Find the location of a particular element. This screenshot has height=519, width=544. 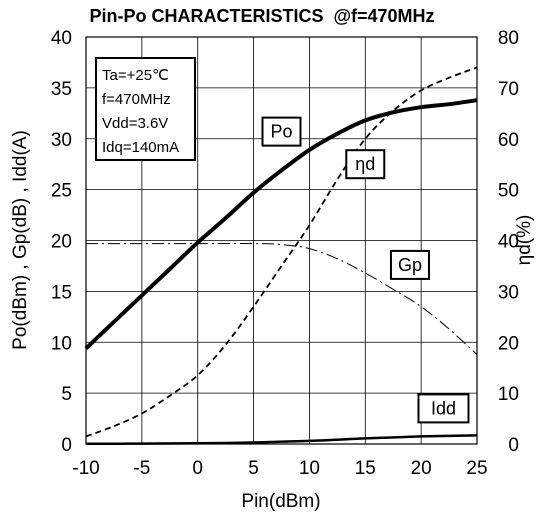

y-tick-label: 25 is located at coordinates (61, 191).